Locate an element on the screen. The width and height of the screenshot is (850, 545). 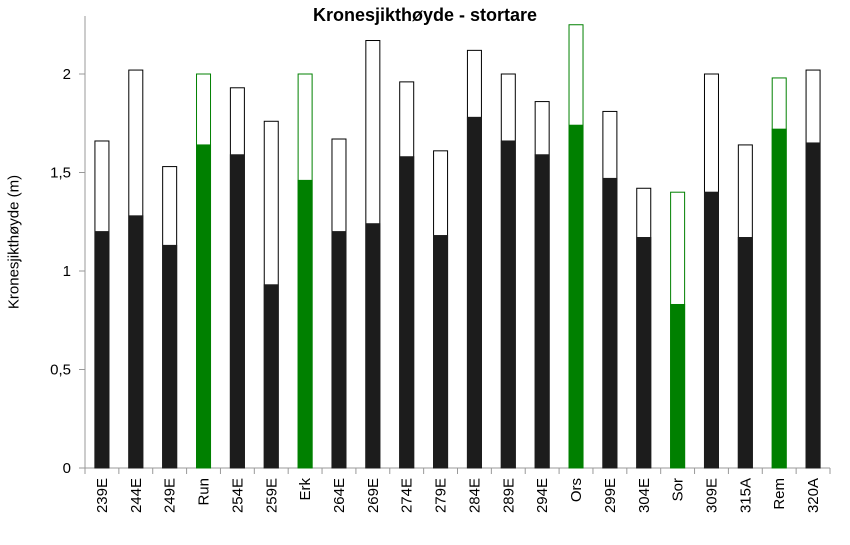
bar-fill-279E is located at coordinates (441, 352).